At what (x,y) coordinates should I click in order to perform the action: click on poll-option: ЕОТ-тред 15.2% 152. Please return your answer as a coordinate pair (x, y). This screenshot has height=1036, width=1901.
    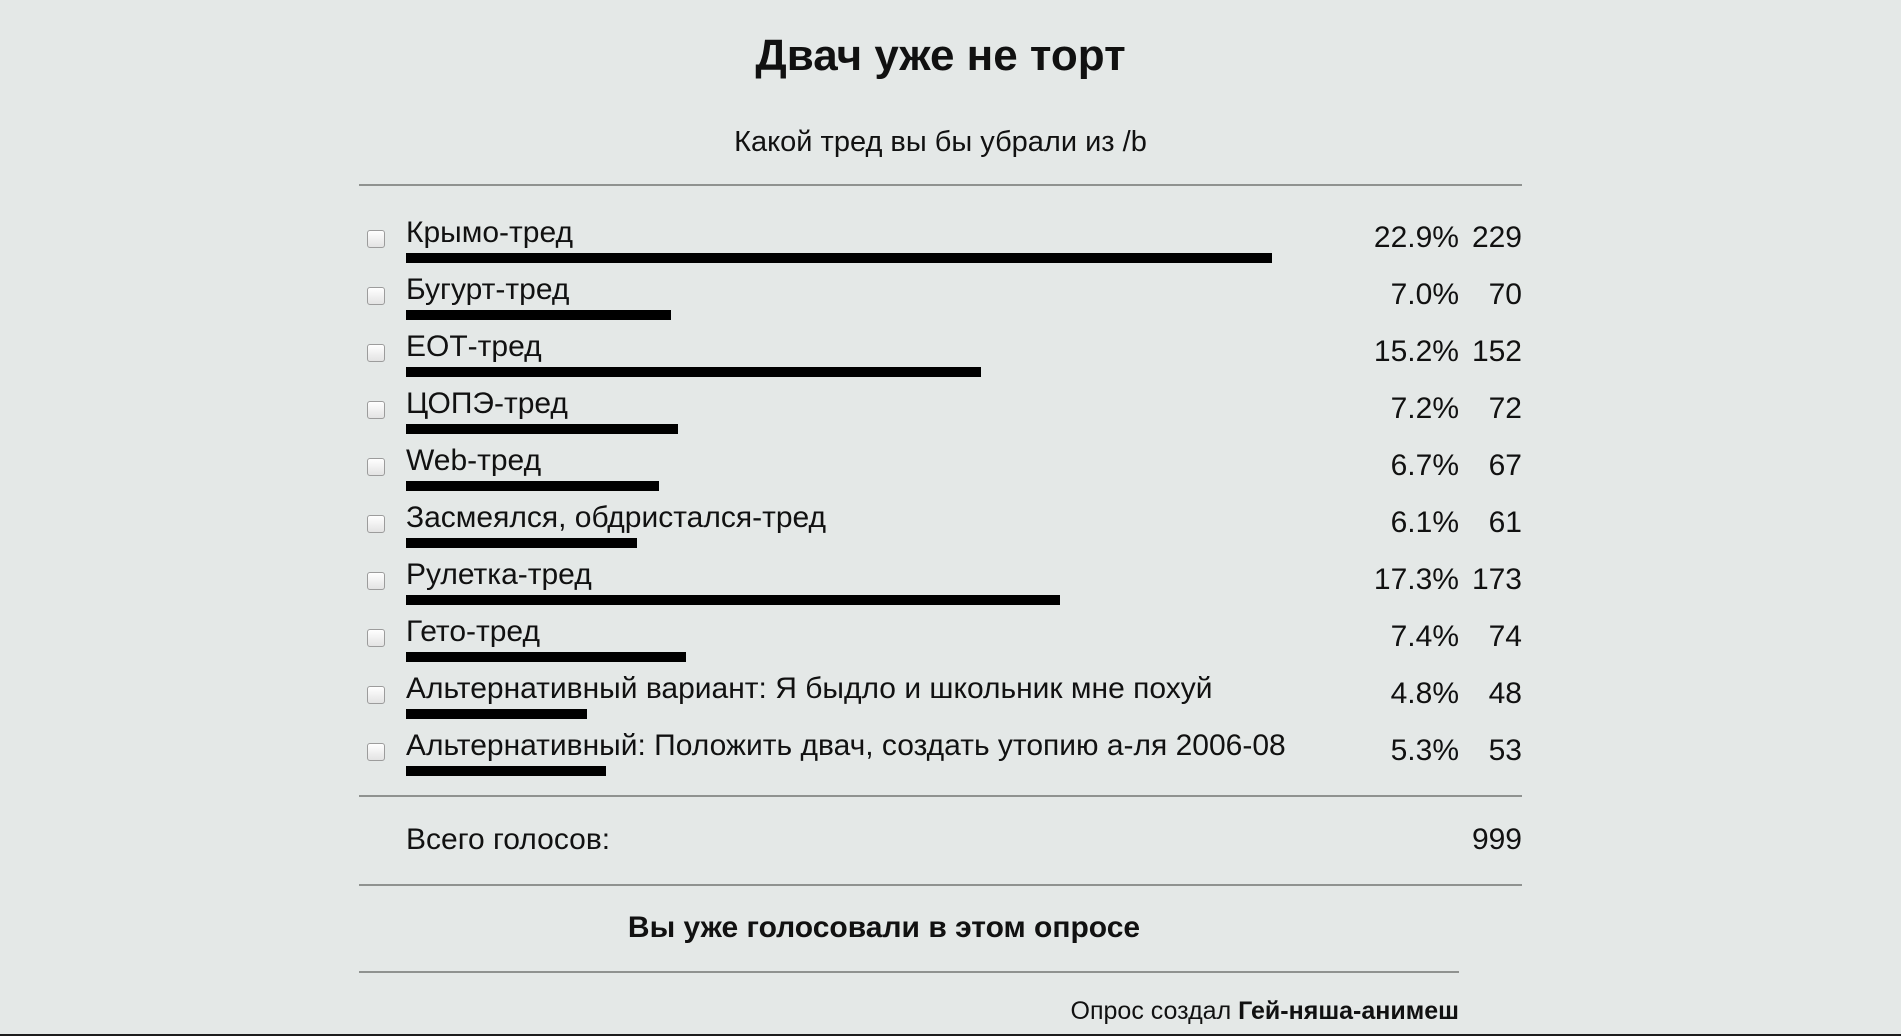
    Looking at the image, I should click on (940, 357).